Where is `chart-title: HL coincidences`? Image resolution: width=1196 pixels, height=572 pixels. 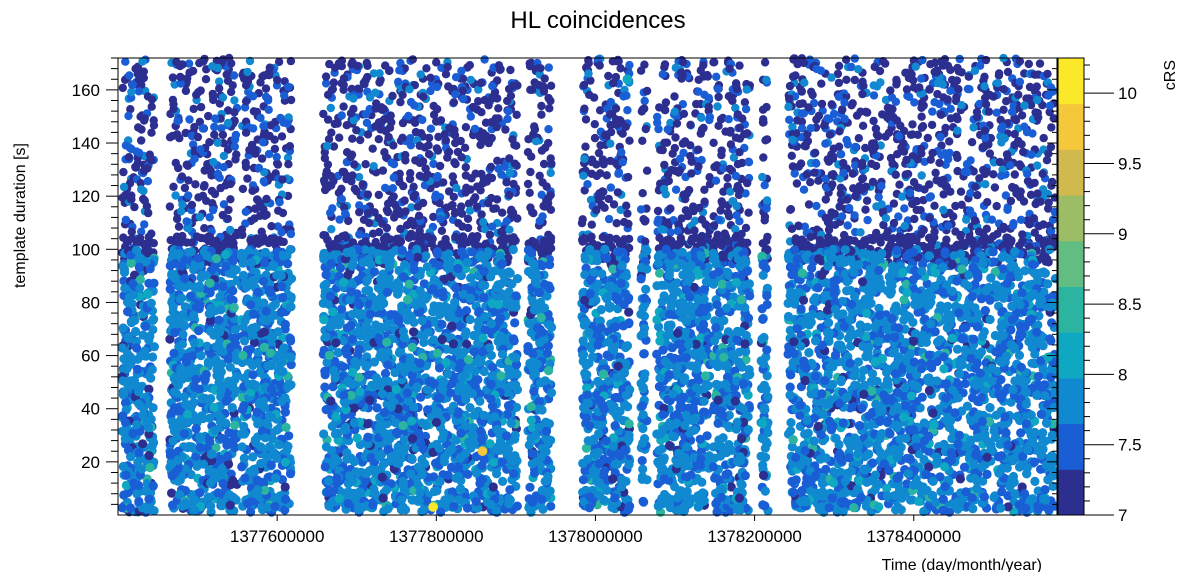 chart-title: HL coincidences is located at coordinates (597, 20).